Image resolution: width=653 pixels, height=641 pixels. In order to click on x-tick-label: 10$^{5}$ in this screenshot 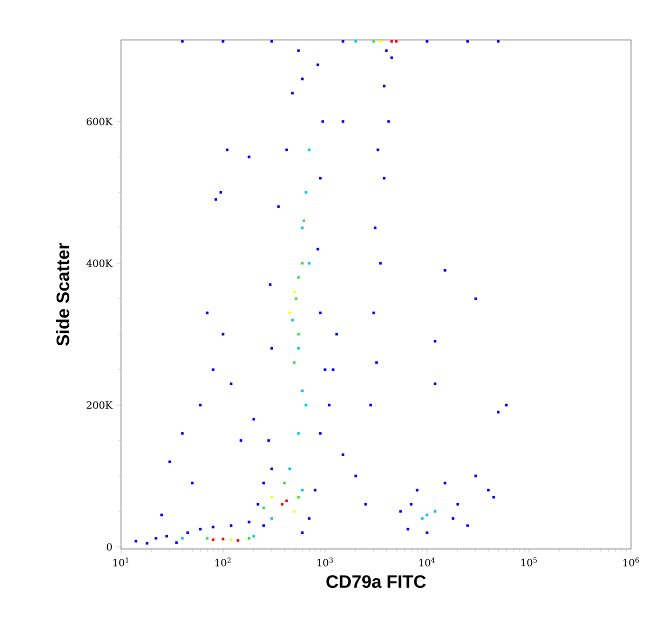, I will do `click(529, 561)`.